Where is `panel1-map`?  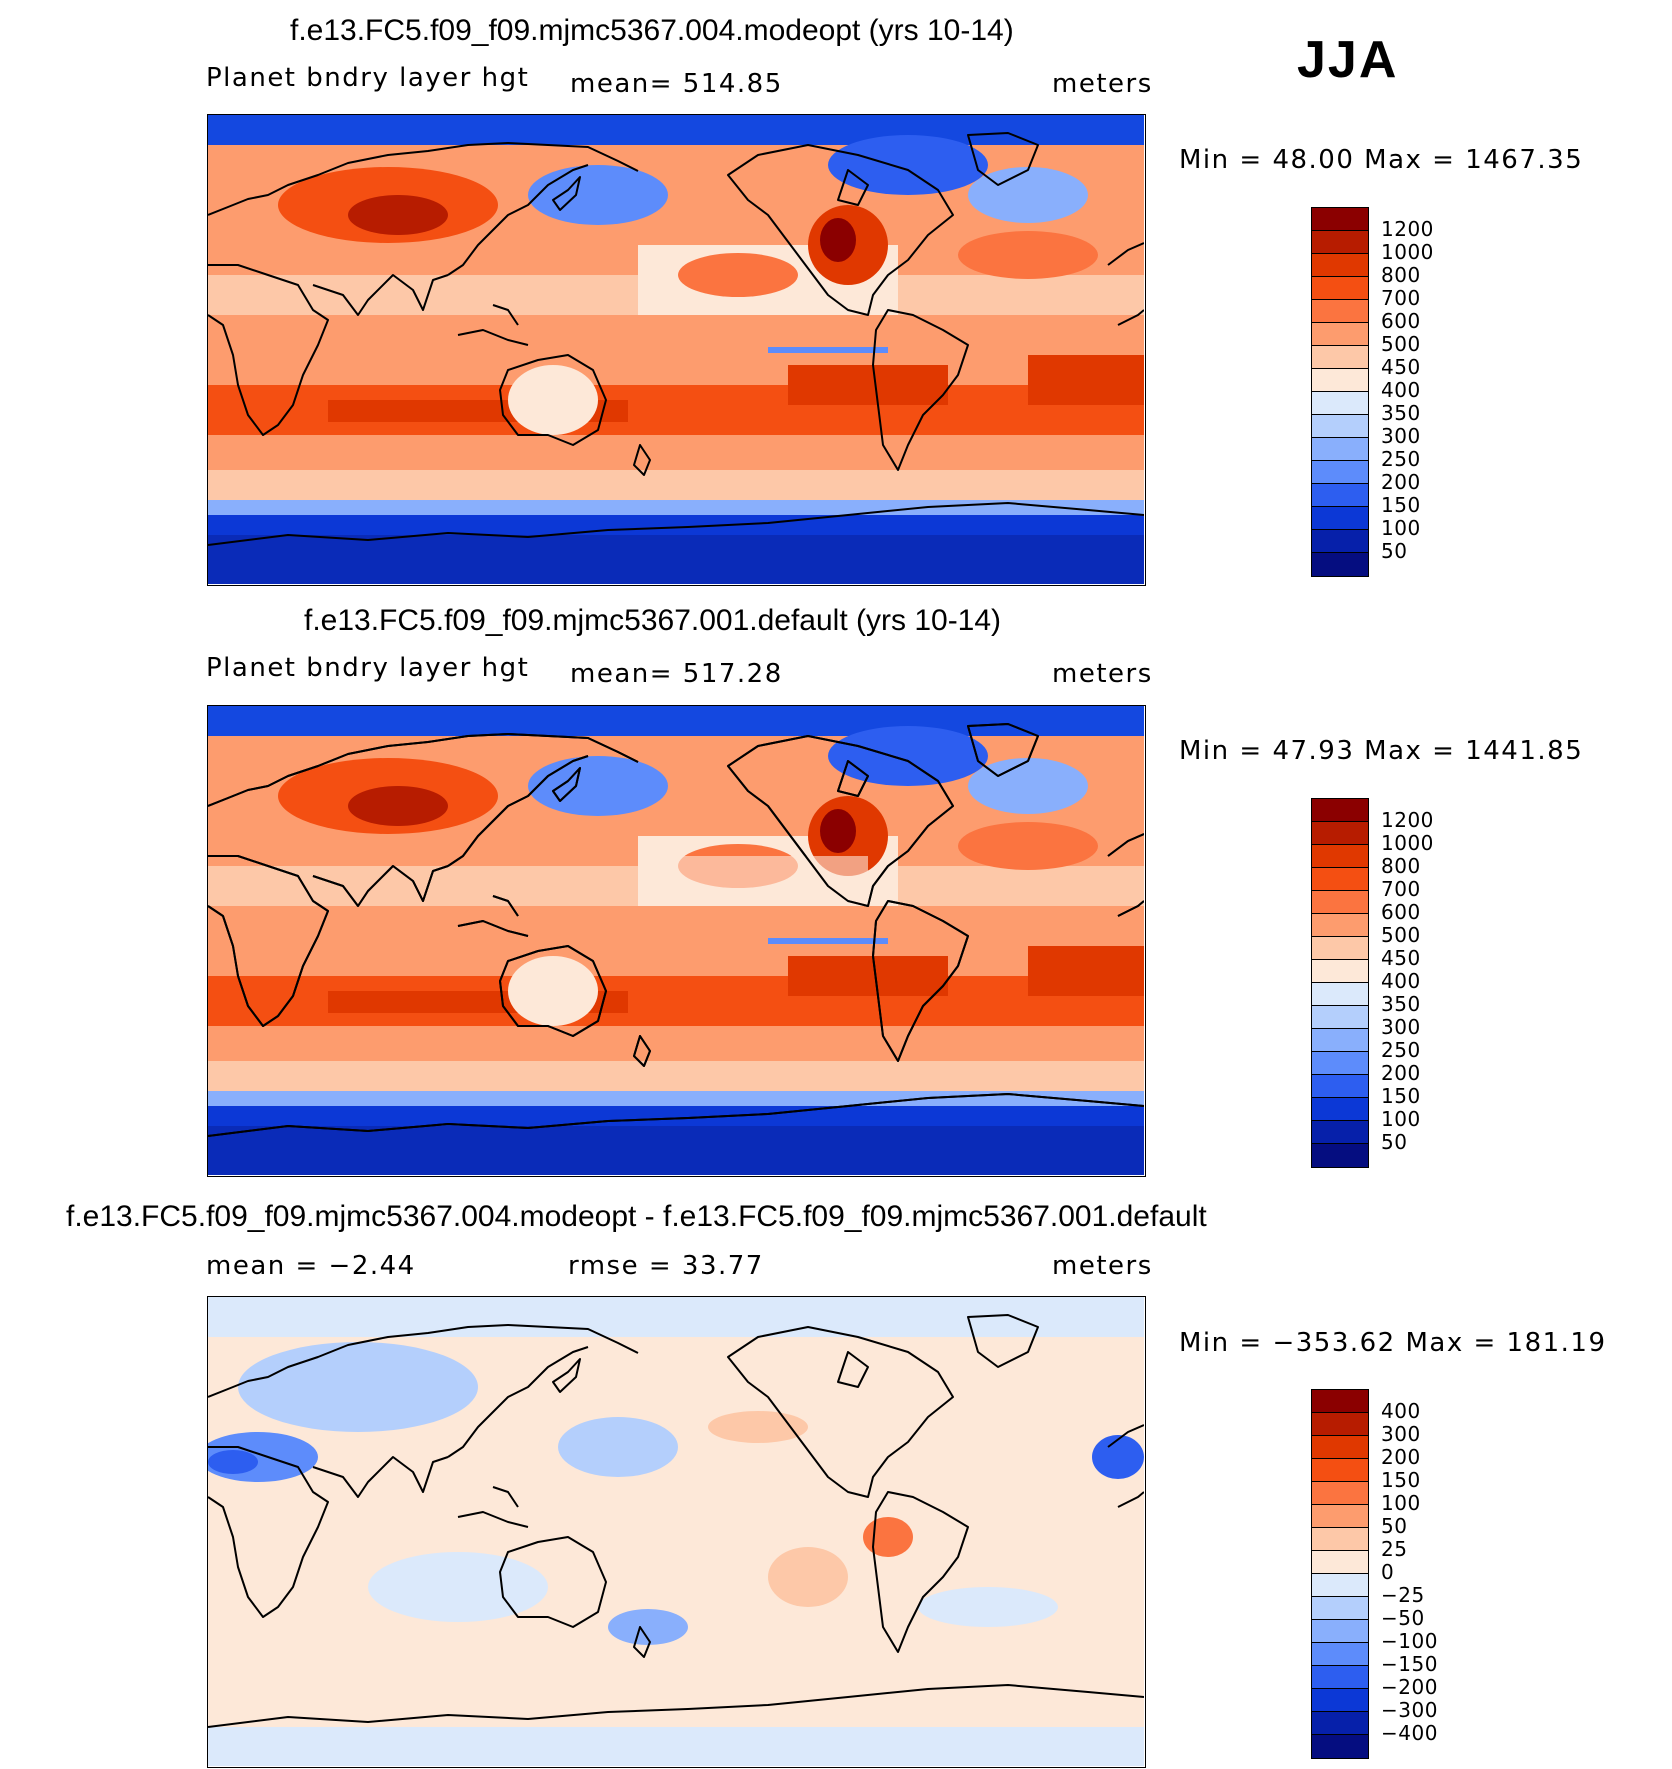
panel1-map is located at coordinates (676, 350).